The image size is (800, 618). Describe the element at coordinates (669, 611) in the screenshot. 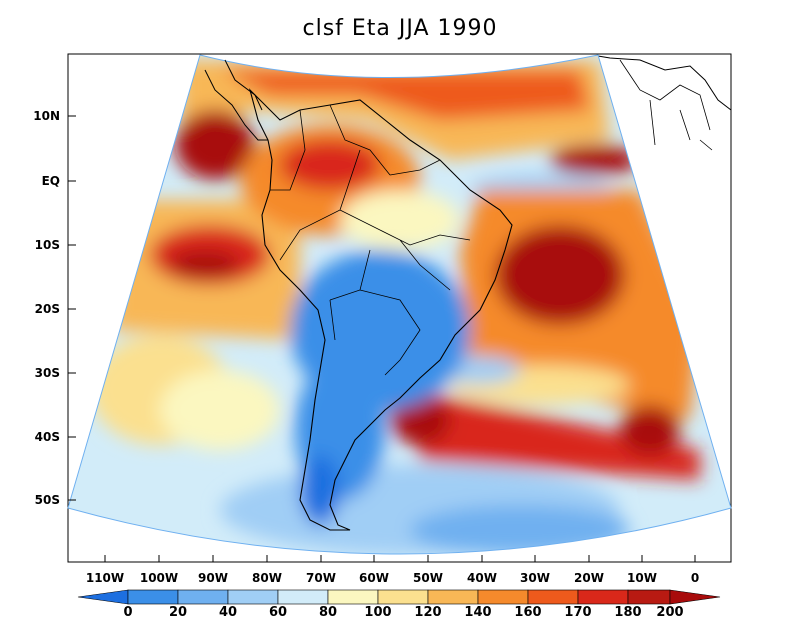

I see `colorbar-label: 200` at that location.